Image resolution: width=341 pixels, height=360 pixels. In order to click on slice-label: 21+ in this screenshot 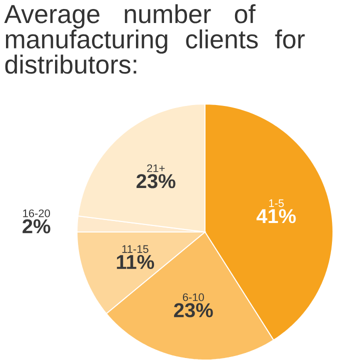, I will do `click(156, 168)`.